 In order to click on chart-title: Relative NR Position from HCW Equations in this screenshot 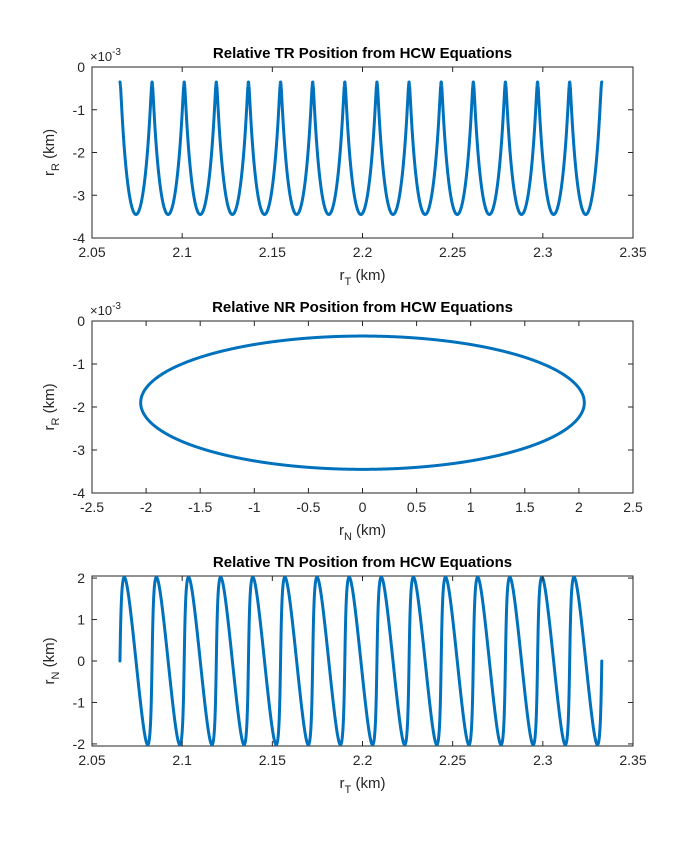, I will do `click(362, 307)`.